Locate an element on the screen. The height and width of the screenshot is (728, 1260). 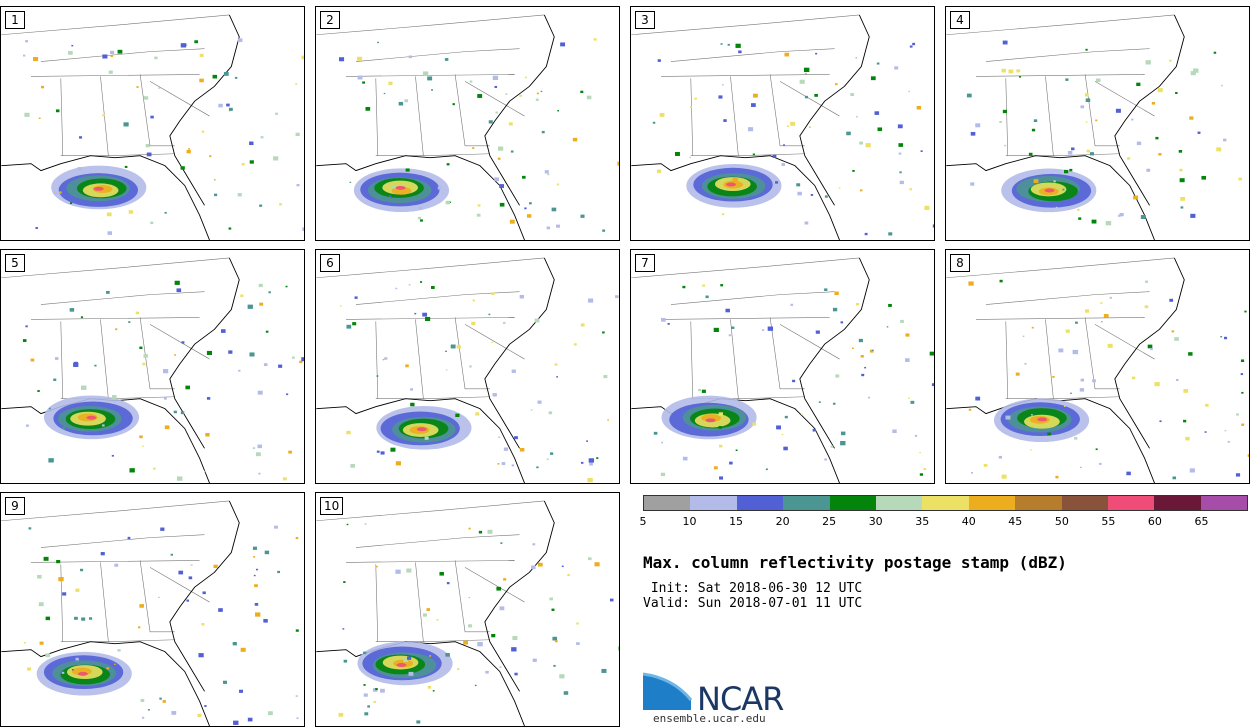
stamp-panel: 4 is located at coordinates (1097, 123).